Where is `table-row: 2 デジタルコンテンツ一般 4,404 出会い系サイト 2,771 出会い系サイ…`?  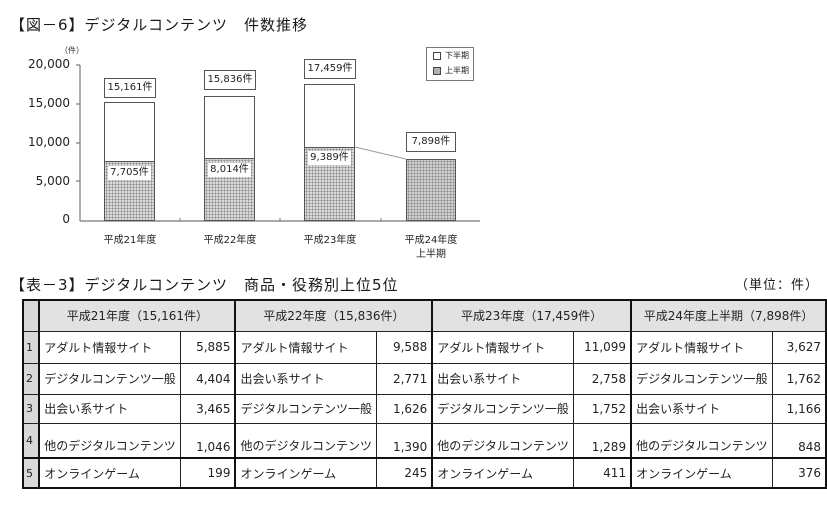
table-row: 2 デジタルコンテンツ一般 4,404 出会い系サイト 2,771 出会い系サイ… is located at coordinates (424, 378).